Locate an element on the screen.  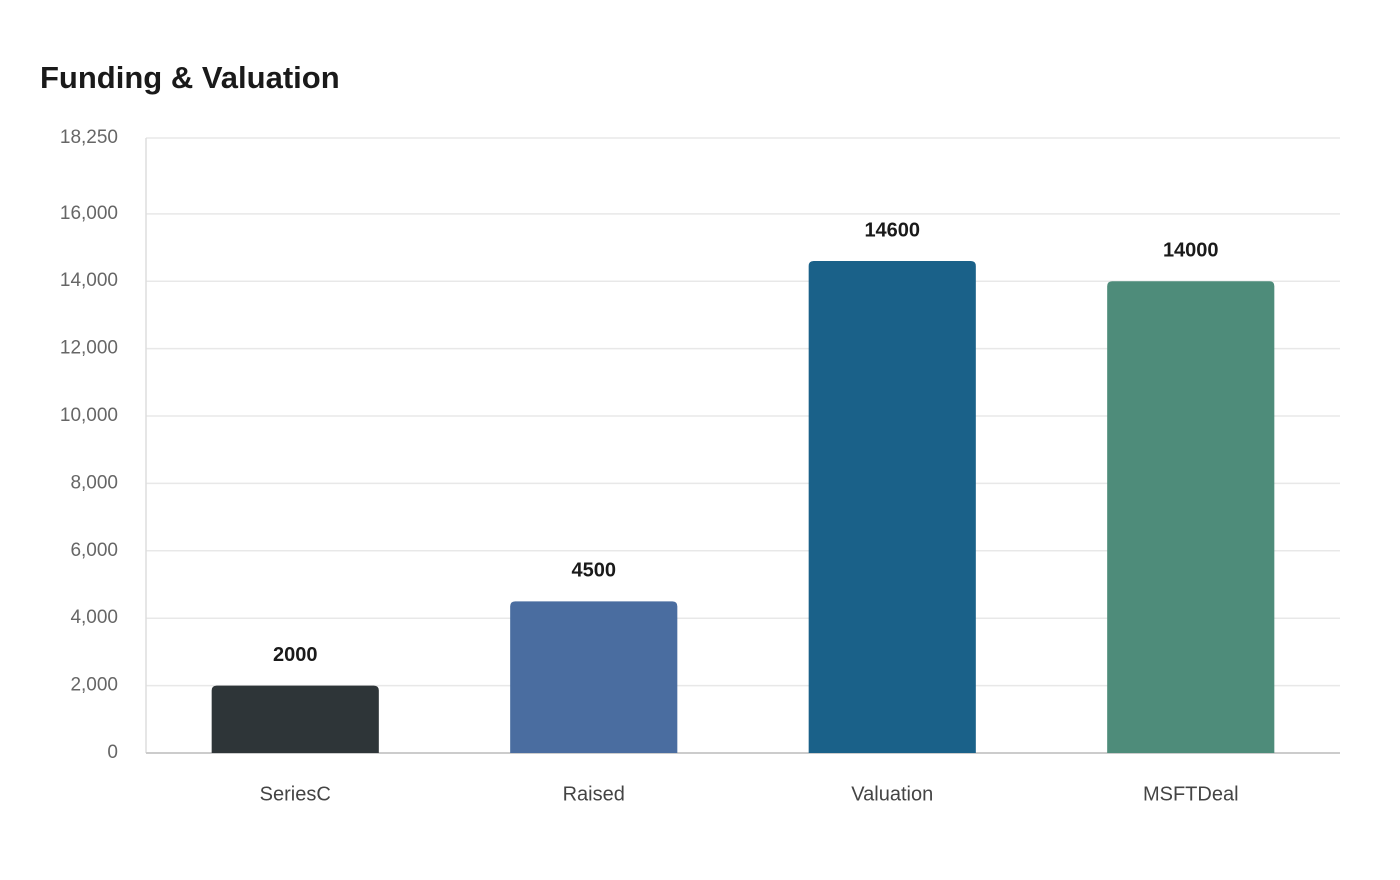
x-tick-label: MSFTDeal is located at coordinates (1191, 794).